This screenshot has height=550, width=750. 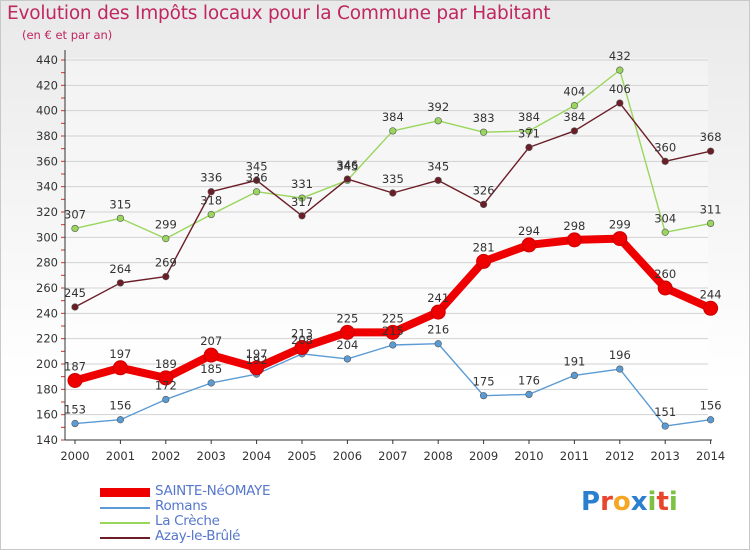 I want to click on data-label-la-creche: 304, so click(x=665, y=218).